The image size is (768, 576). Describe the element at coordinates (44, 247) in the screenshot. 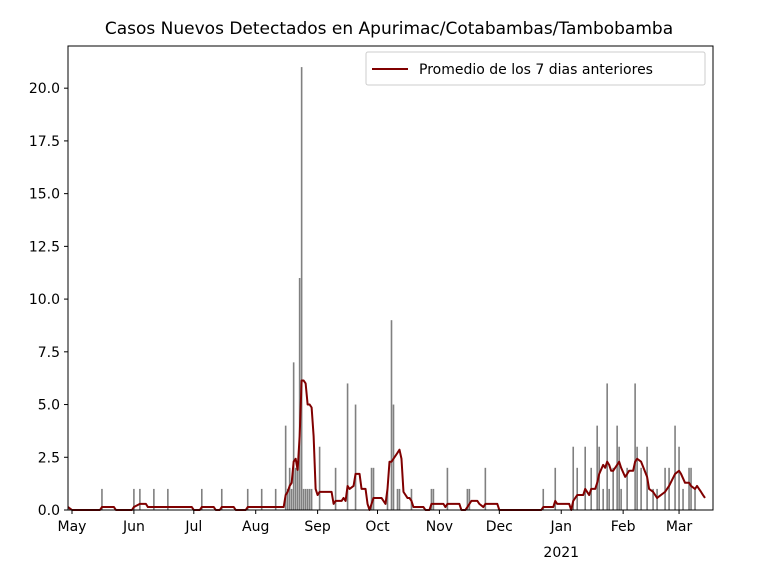

I see `y-tick-label: 12.5` at that location.